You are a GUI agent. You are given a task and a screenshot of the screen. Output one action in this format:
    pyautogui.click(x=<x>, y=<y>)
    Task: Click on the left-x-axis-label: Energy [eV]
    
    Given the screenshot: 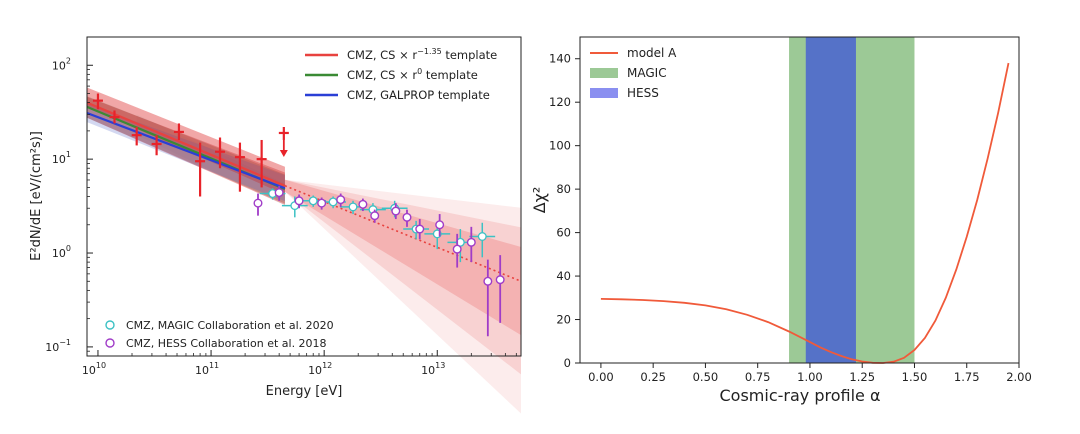 What is the action you would take?
    pyautogui.click(x=304, y=391)
    